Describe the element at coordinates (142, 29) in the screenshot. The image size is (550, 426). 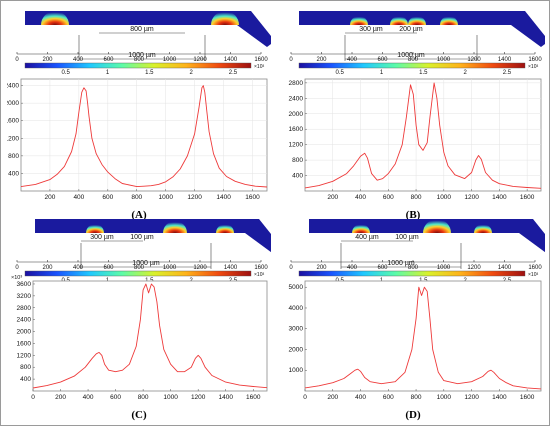
I see `dimension-upper: 800 µm` at that location.